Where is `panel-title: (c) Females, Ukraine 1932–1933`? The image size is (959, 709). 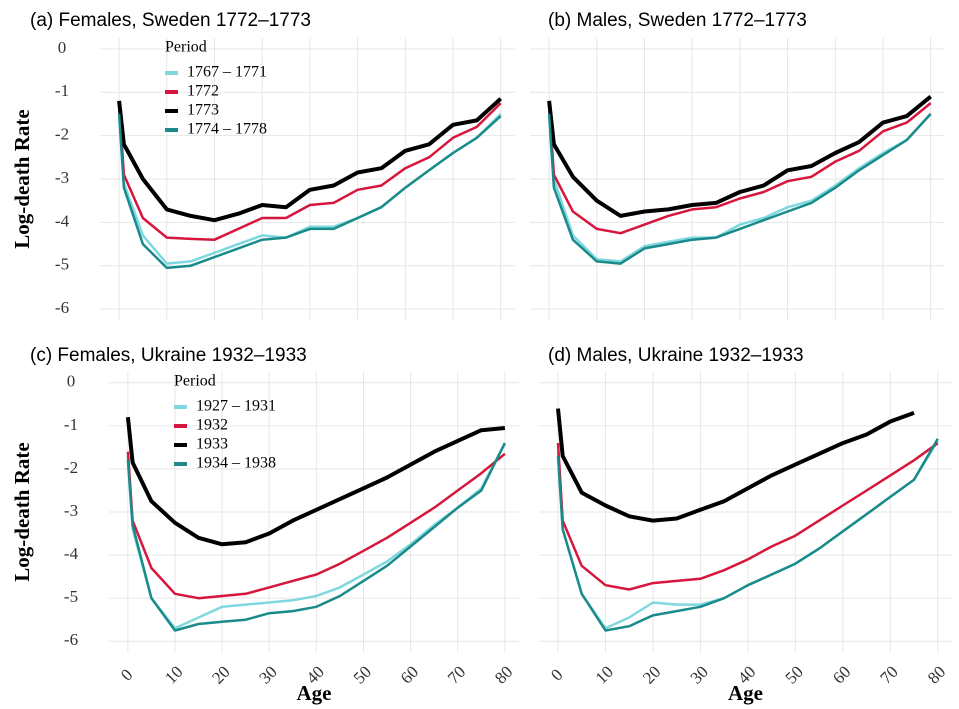
panel-title: (c) Females, Ukraine 1932–1933 is located at coordinates (168, 355).